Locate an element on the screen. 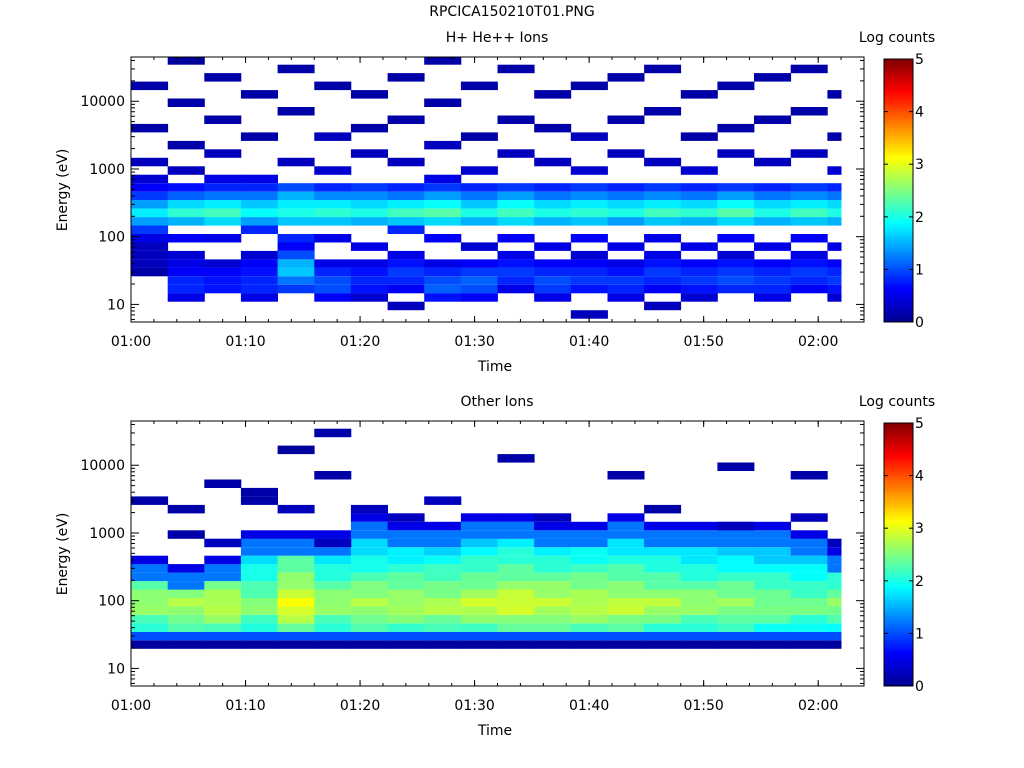 This screenshot has width=1024, height=768. x-axis-label: Time is located at coordinates (494, 731).